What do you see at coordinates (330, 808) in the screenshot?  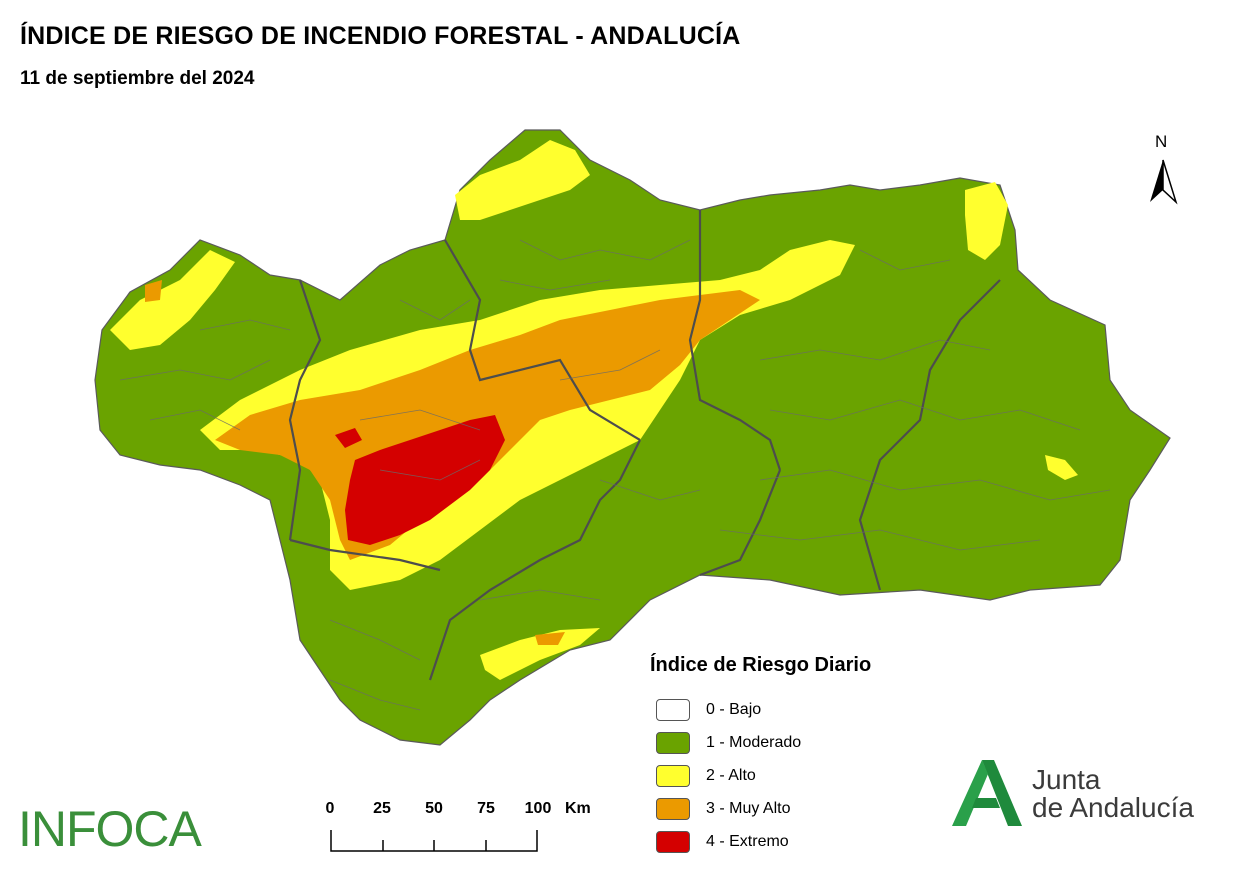 I see `scale-tick-label: 0` at bounding box center [330, 808].